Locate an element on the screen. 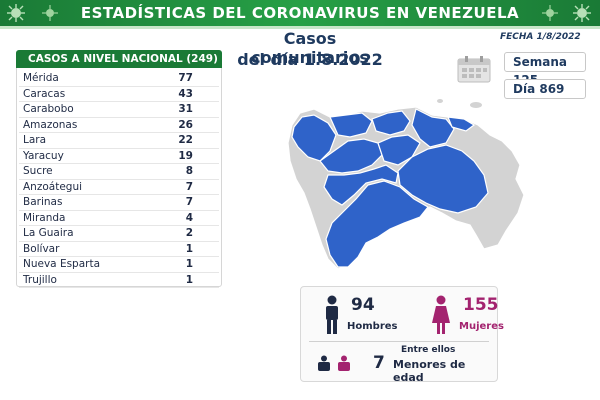 The image size is (600, 400). demographics-divider is located at coordinates (399, 341).